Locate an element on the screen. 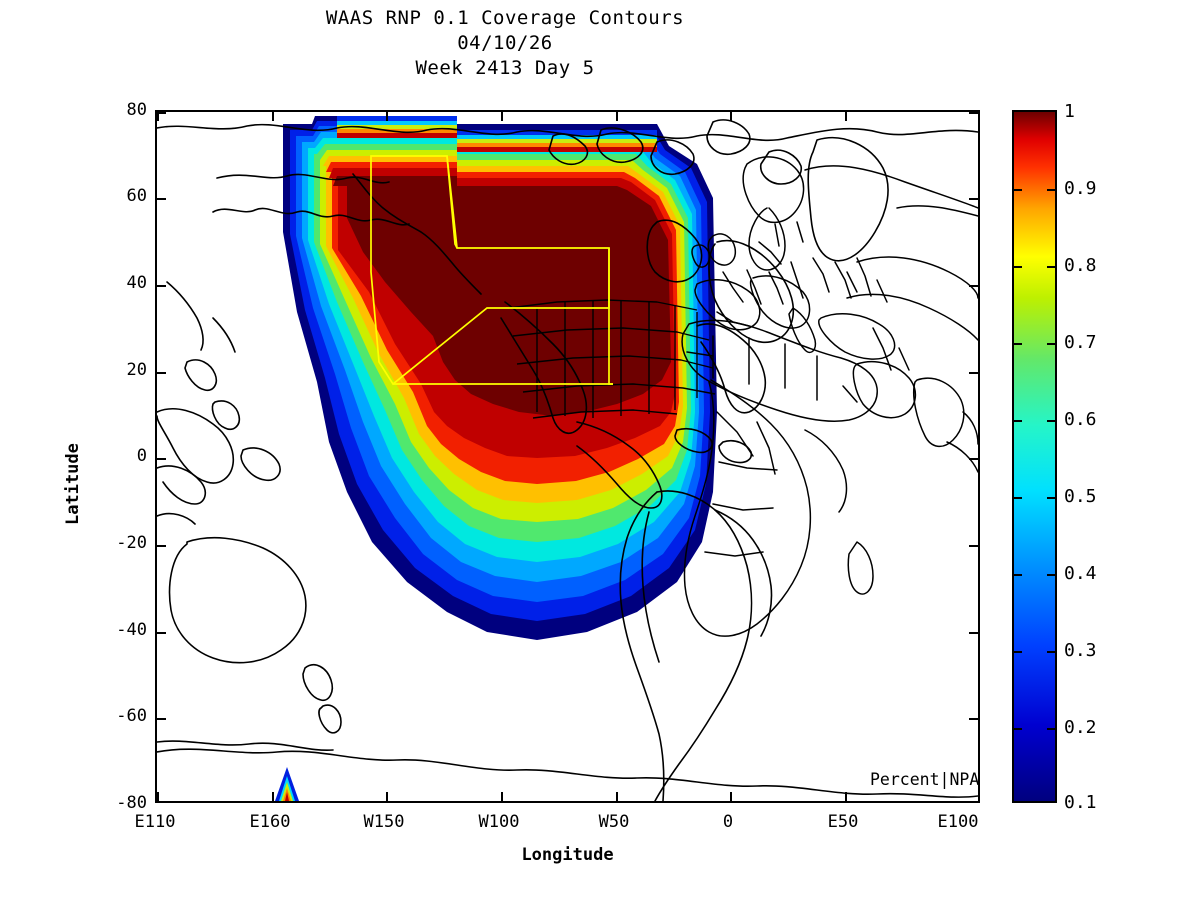 The width and height of the screenshot is (1200, 900). x-tick-e110-bottom is located at coordinates (158, 796).